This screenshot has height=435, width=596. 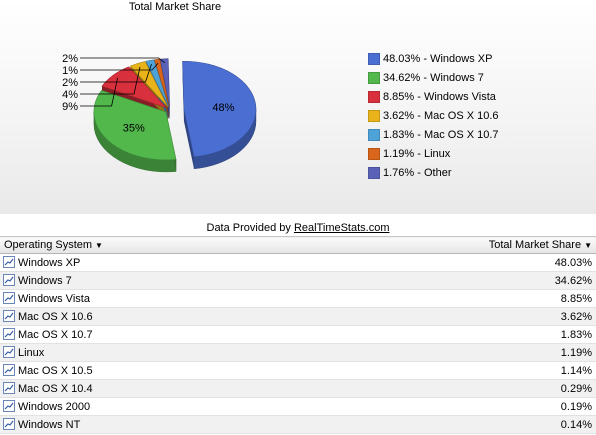 What do you see at coordinates (478, 156) in the screenshot?
I see `legend-item: 1.19% - Linux` at bounding box center [478, 156].